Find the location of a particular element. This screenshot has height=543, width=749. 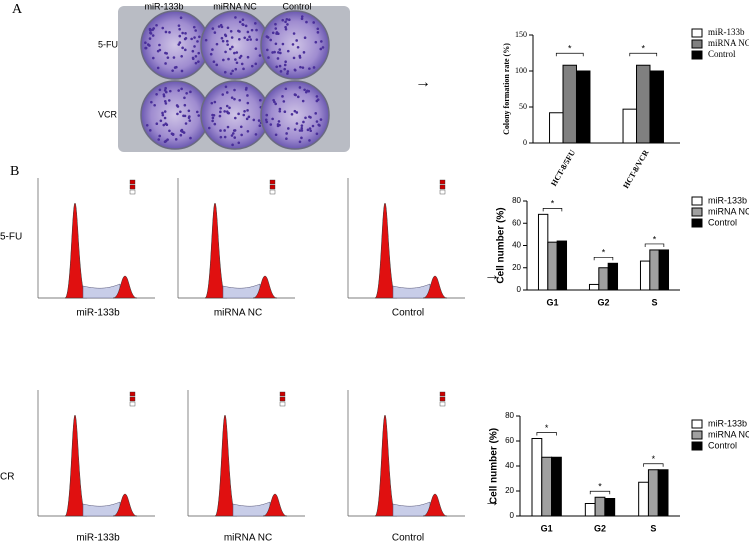

significance-label: * is located at coordinates (655, 239).